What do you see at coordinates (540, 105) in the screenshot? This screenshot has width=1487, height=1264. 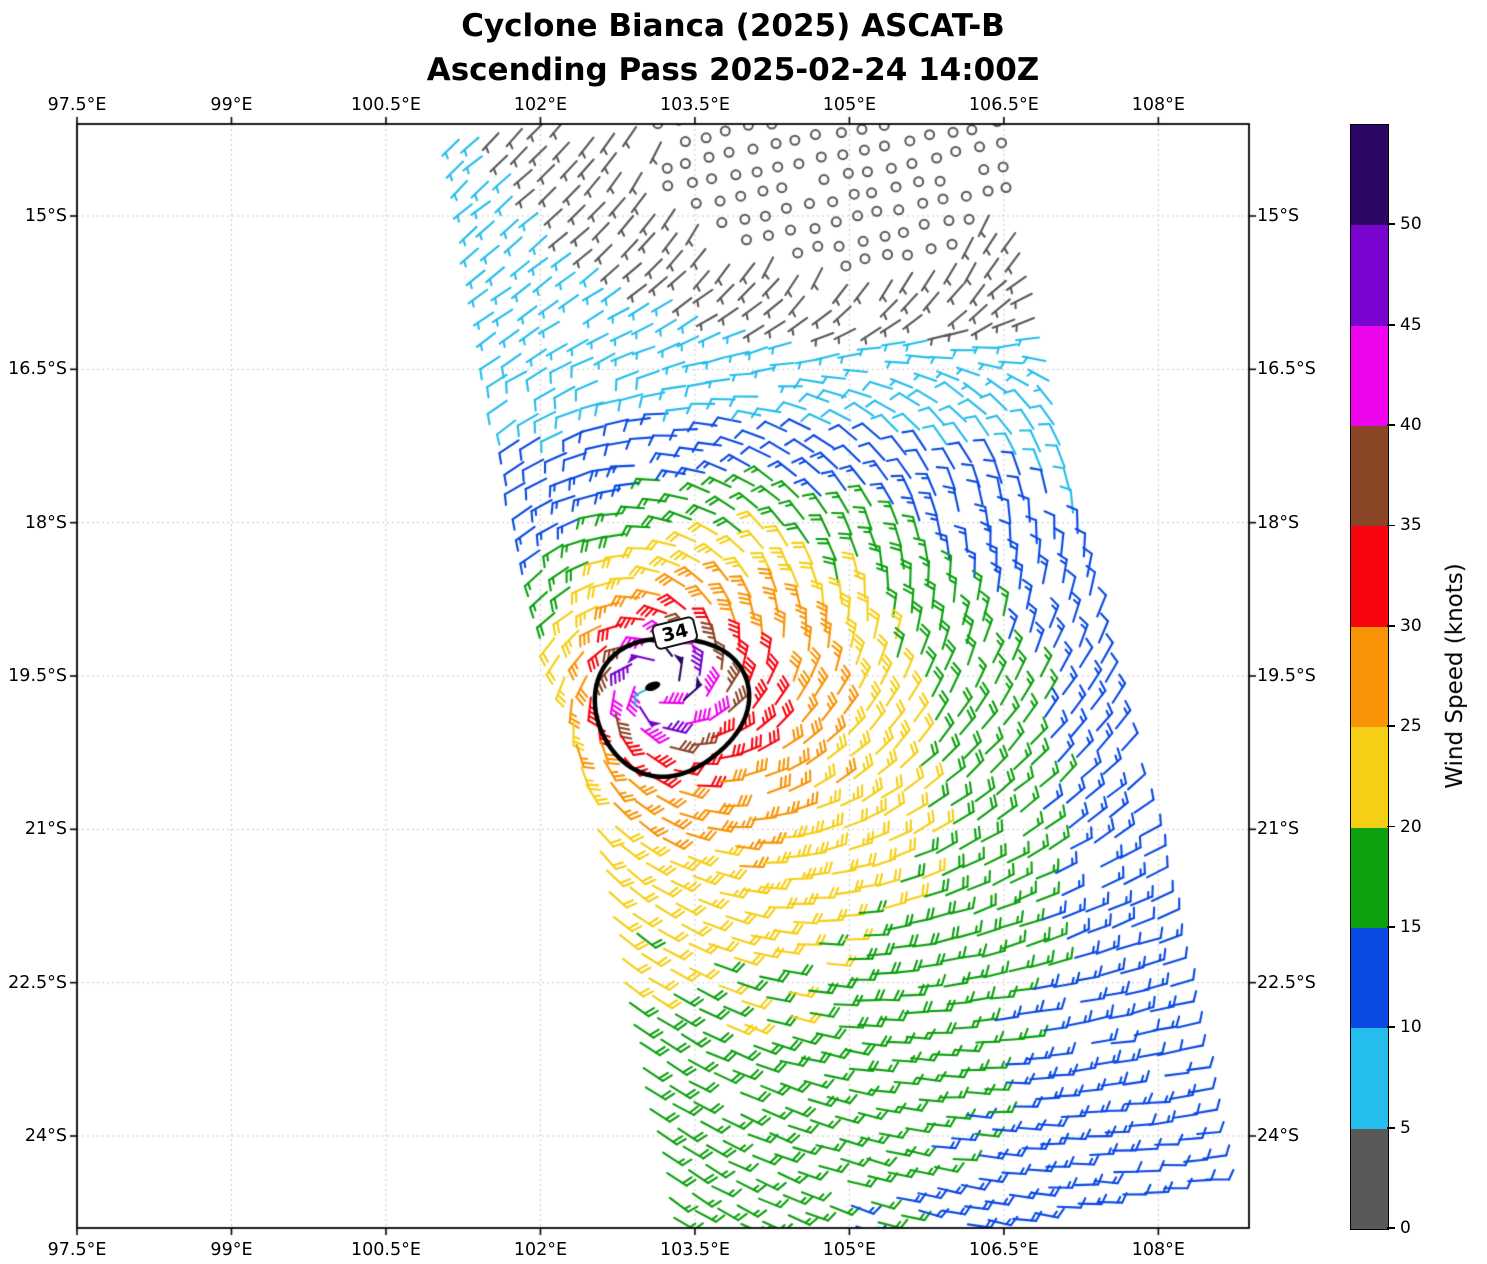 I see `x-tick-label-top: 102°E` at bounding box center [540, 105].